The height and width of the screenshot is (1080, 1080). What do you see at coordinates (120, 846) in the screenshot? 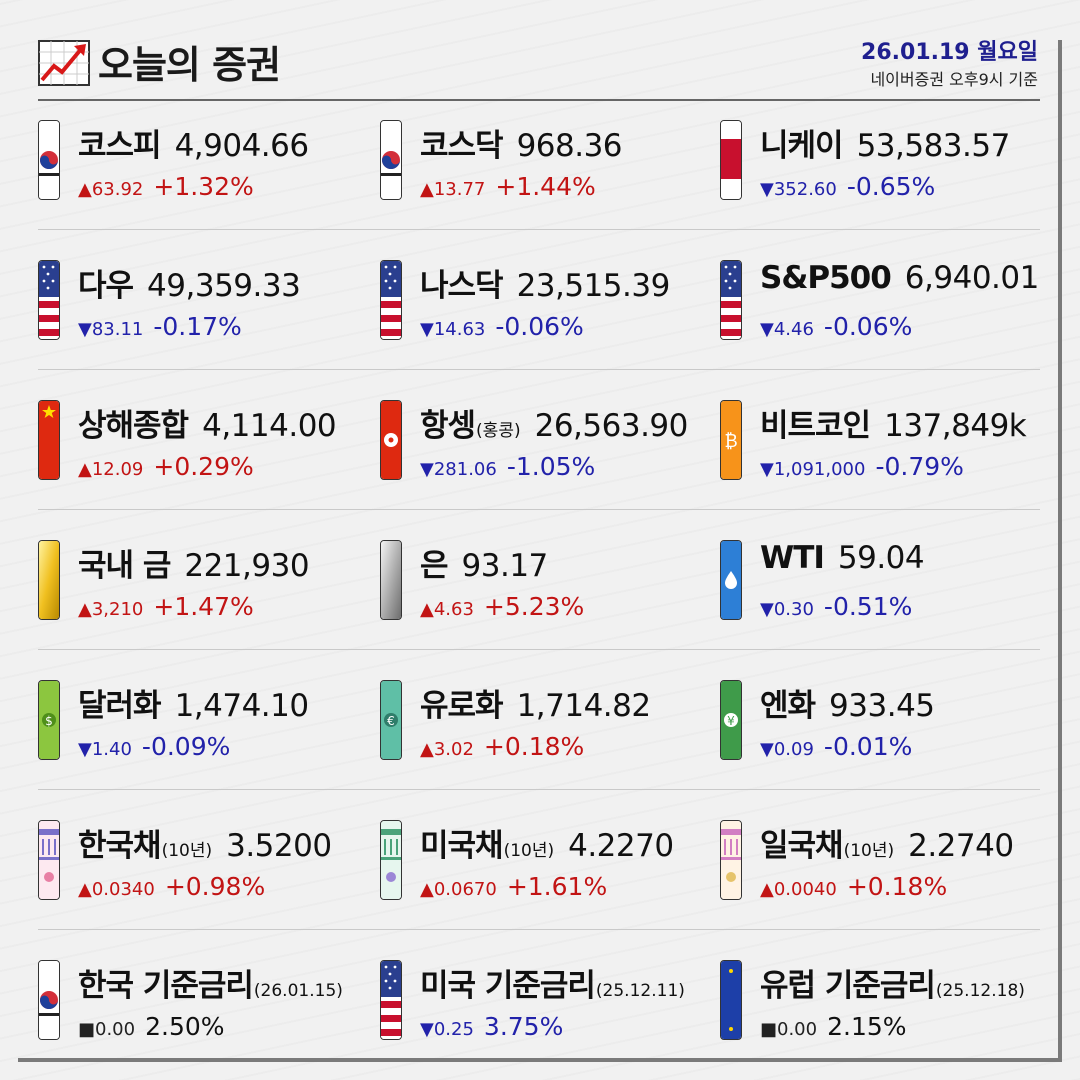
I see `market-name: 한국채` at bounding box center [120, 846].